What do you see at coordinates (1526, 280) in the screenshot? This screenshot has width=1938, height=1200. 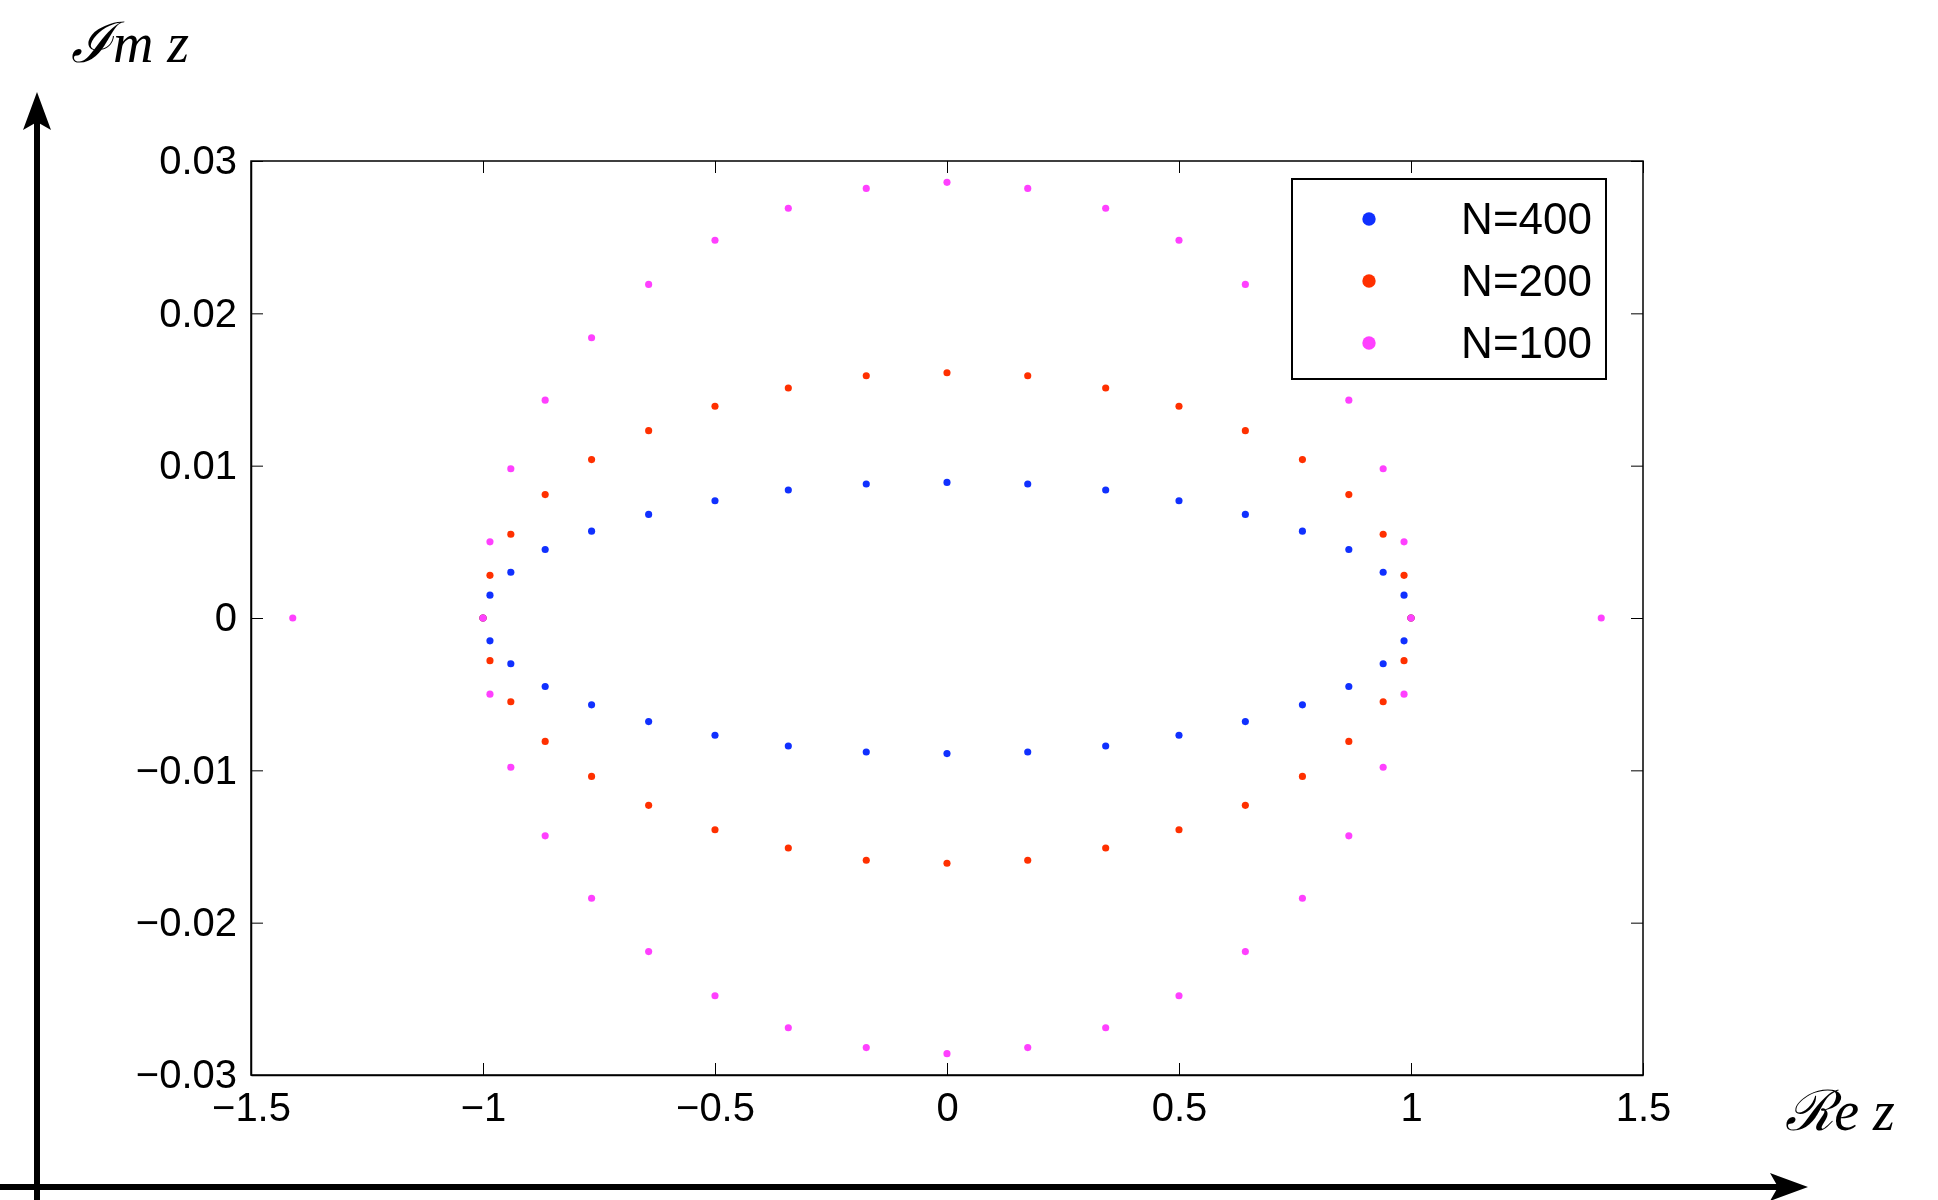 I see `legend-label: N=200` at bounding box center [1526, 280].